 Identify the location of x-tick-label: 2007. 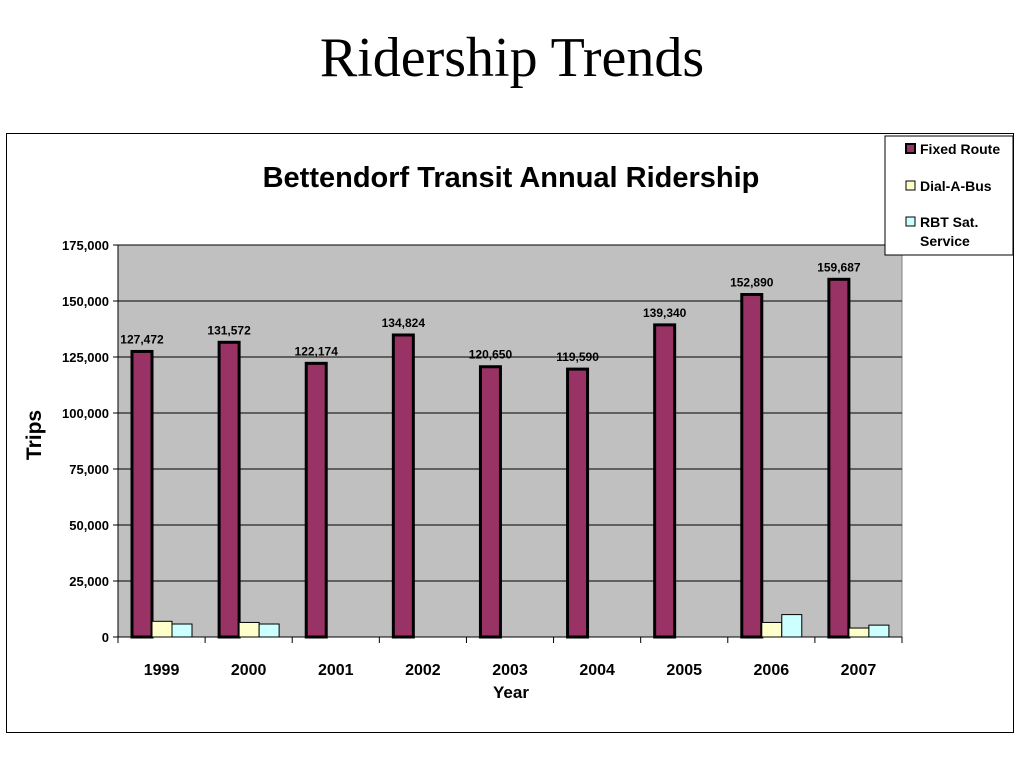
(859, 670).